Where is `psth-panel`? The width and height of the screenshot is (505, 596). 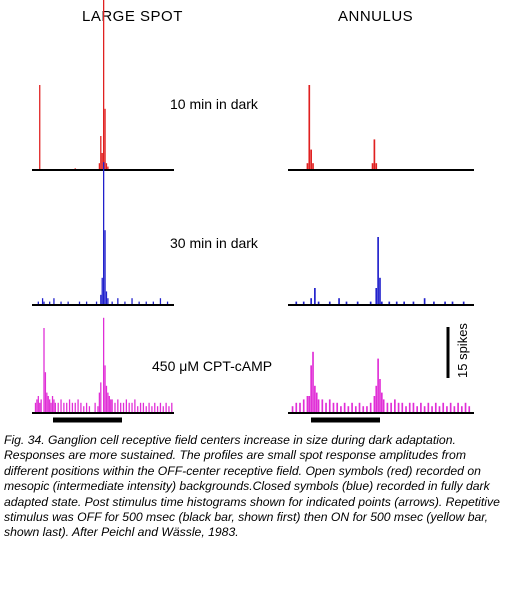 psth-panel is located at coordinates (103, 365).